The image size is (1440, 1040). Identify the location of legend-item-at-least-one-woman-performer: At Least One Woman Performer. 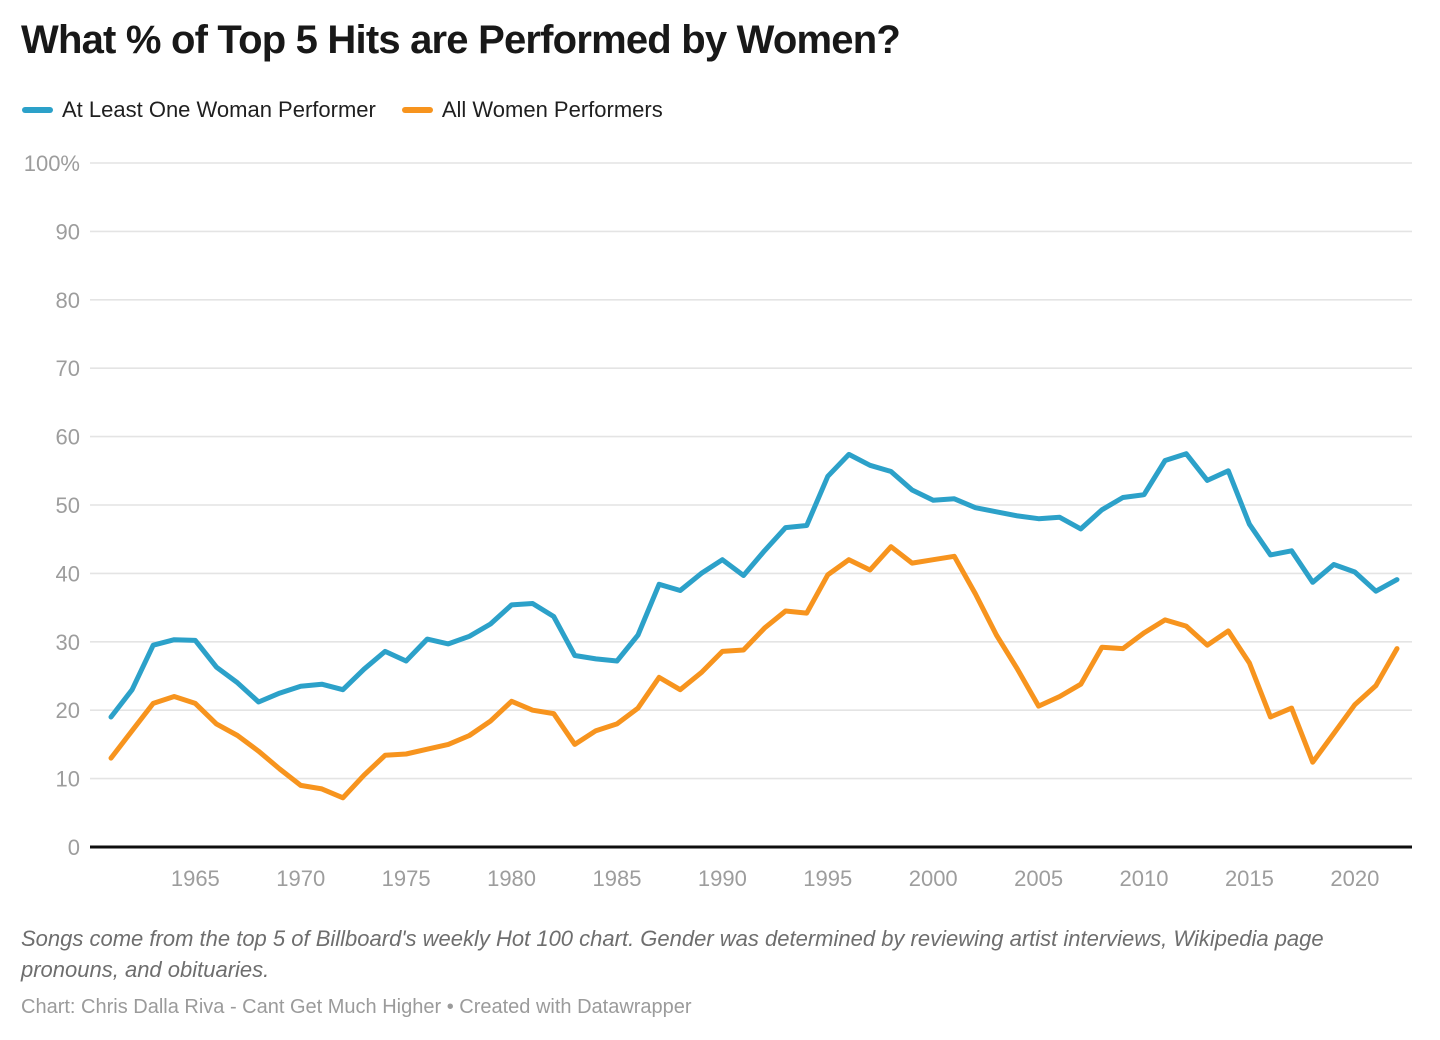
(199, 110).